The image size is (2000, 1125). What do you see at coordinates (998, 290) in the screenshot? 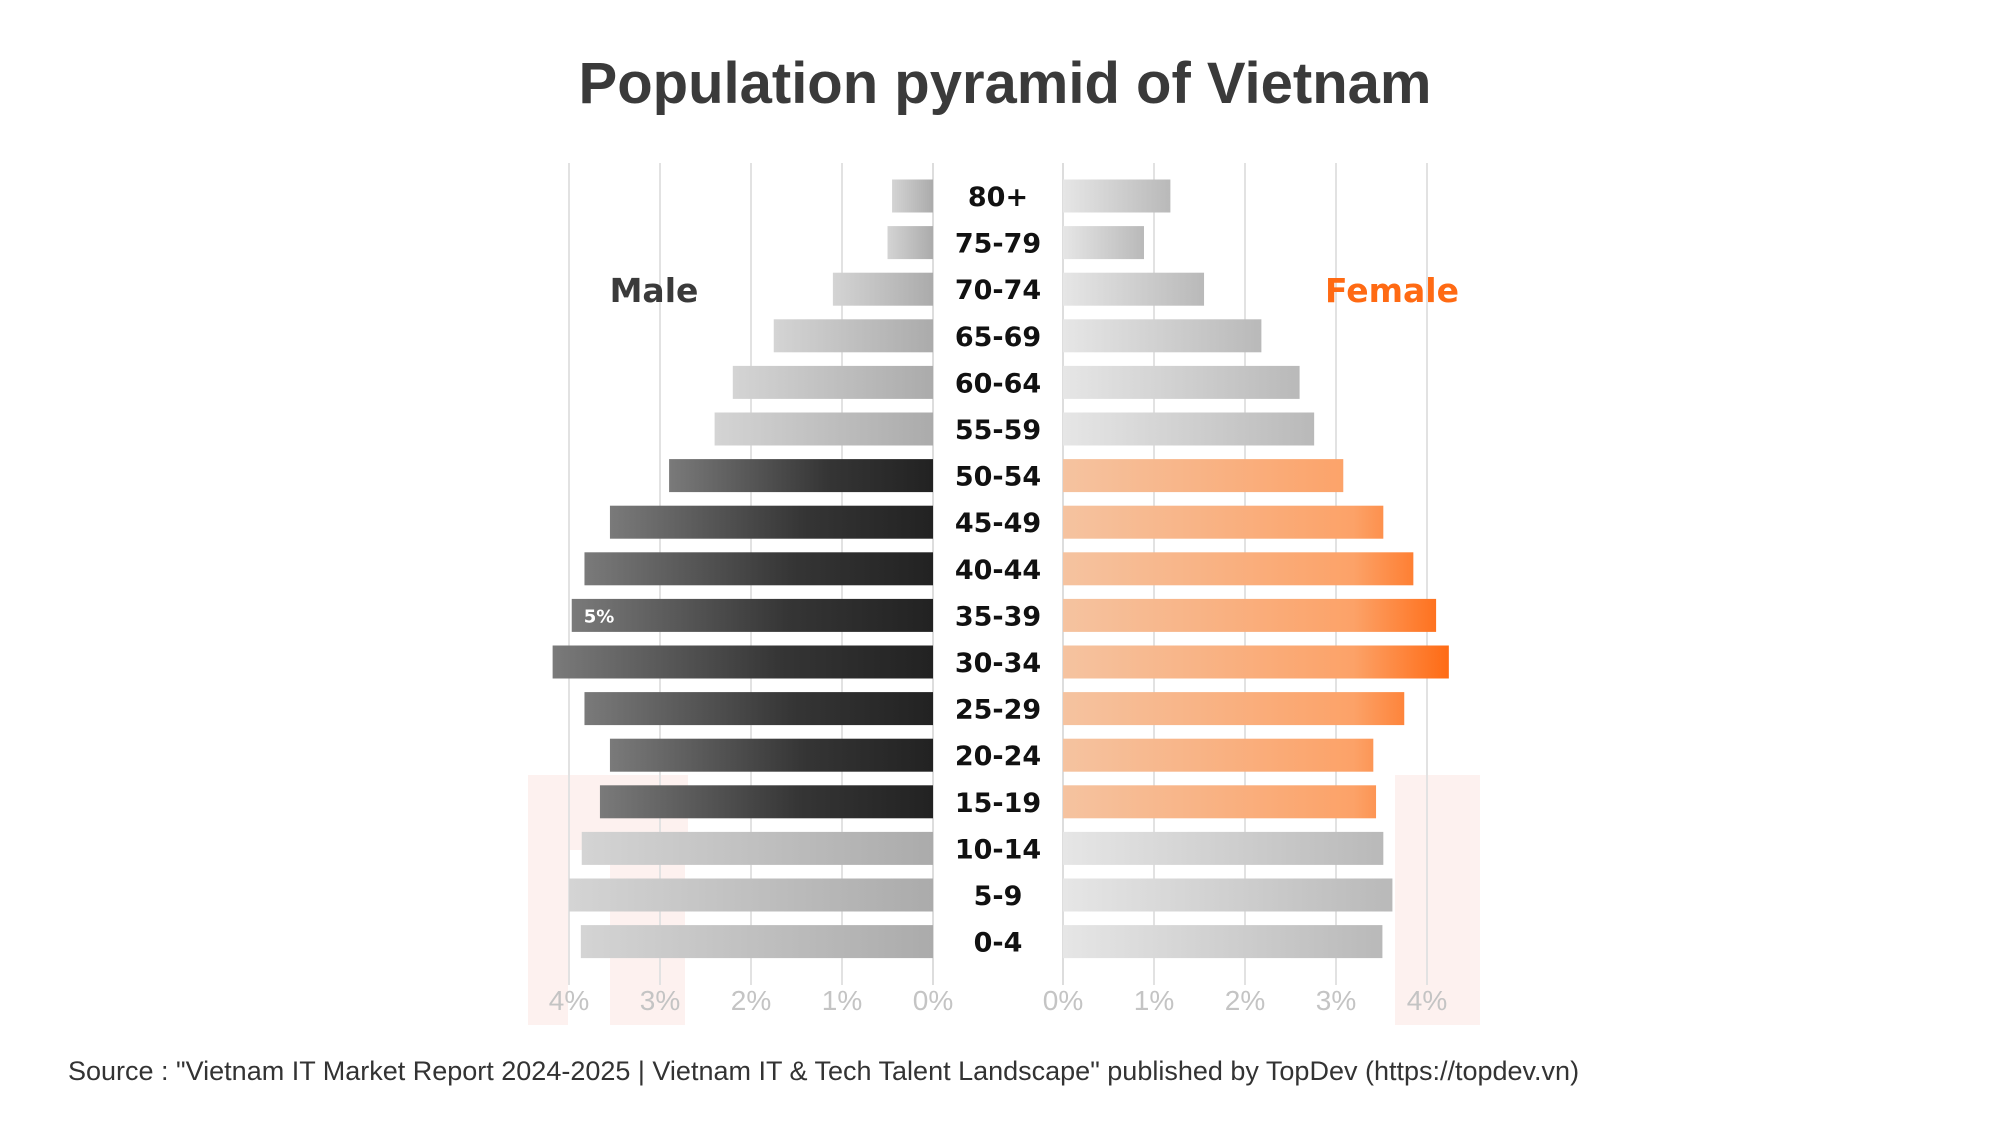
I see `age-label: 70-74` at bounding box center [998, 290].